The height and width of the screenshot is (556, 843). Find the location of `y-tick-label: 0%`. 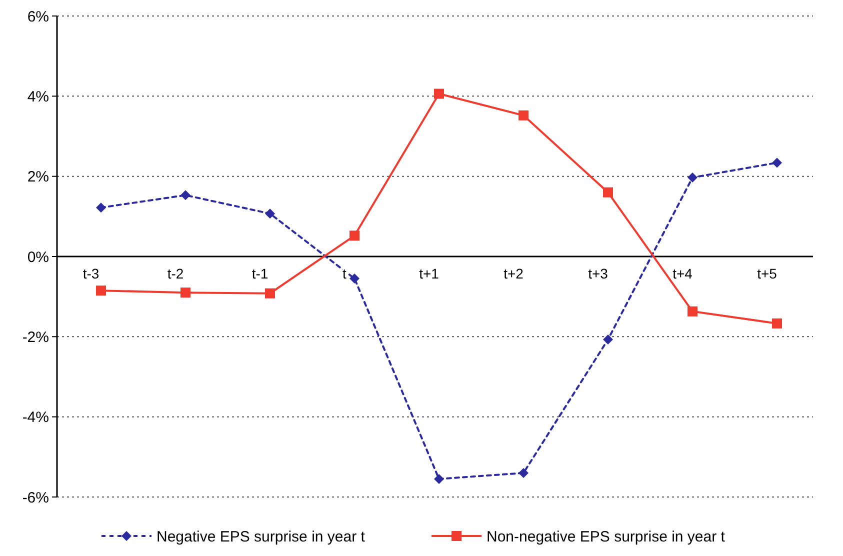

y-tick-label: 0% is located at coordinates (38, 257).